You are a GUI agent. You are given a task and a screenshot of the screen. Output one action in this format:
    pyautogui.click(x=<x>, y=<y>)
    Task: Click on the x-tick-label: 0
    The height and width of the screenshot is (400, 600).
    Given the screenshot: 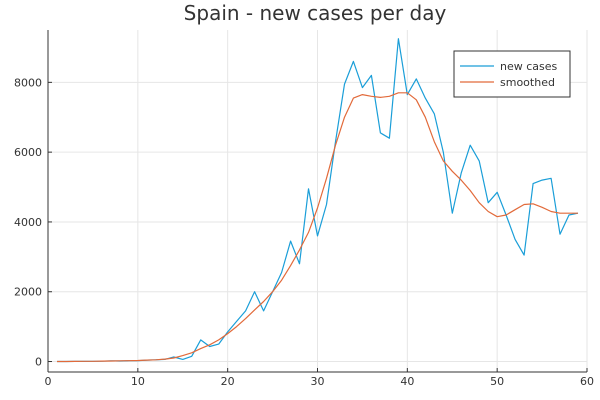 What is the action you would take?
    pyautogui.click(x=48, y=381)
    